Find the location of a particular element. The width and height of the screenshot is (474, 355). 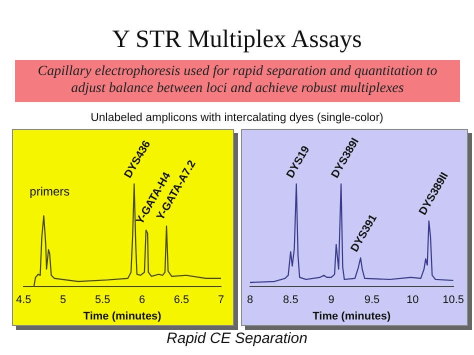

x-tick-label: 6 is located at coordinates (142, 300).